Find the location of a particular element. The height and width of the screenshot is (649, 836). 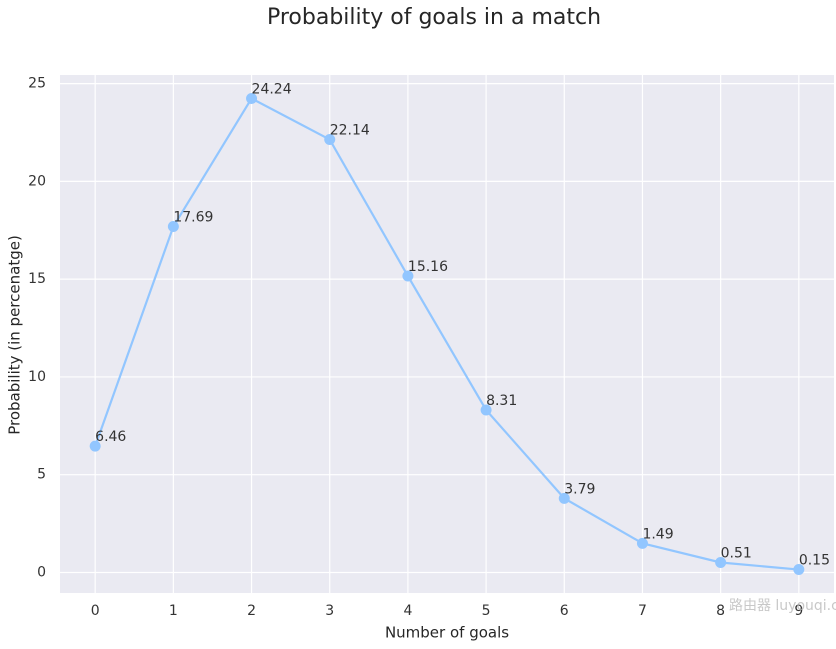

x-tick-label: 9 is located at coordinates (798, 611).